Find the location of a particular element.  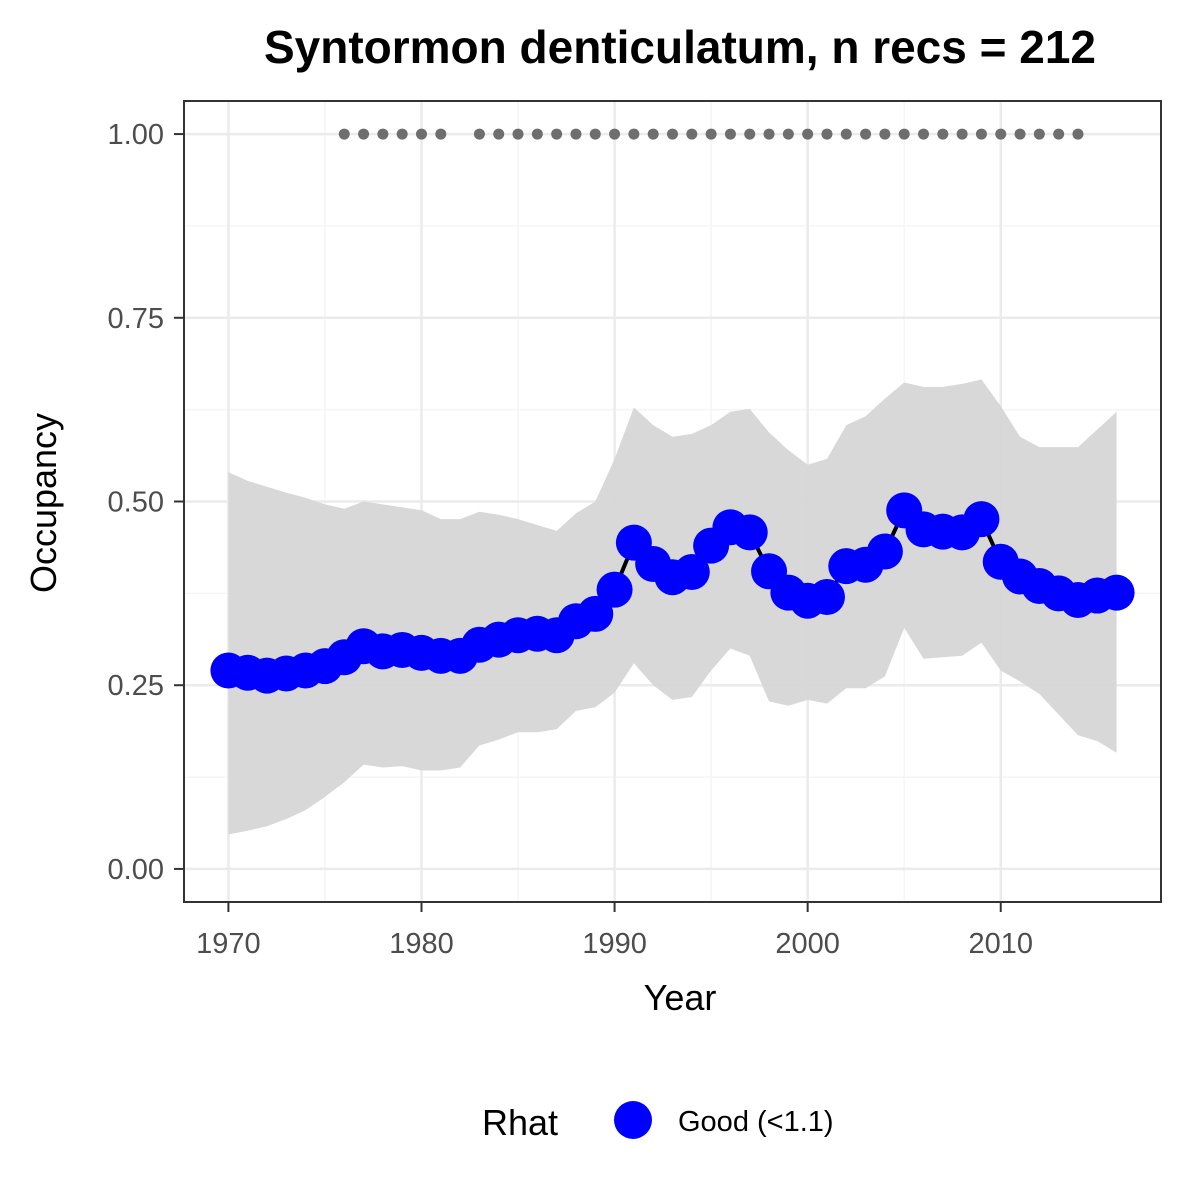

occupancy-points is located at coordinates (672, 593).